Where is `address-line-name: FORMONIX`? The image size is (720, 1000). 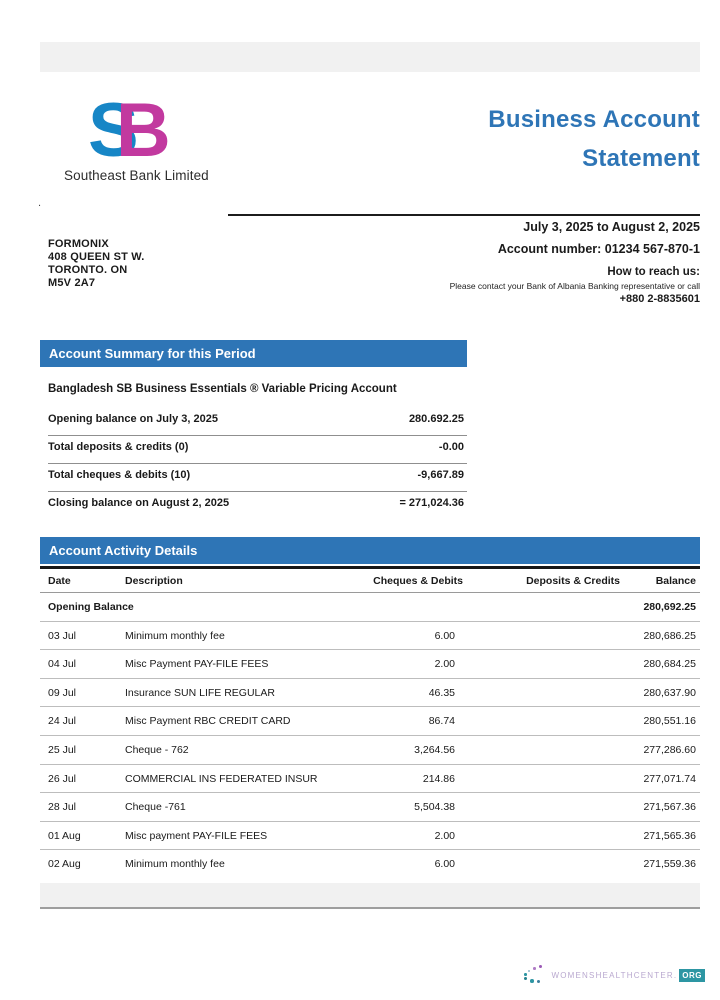
address-line-name: FORMONIX is located at coordinates (78, 244).